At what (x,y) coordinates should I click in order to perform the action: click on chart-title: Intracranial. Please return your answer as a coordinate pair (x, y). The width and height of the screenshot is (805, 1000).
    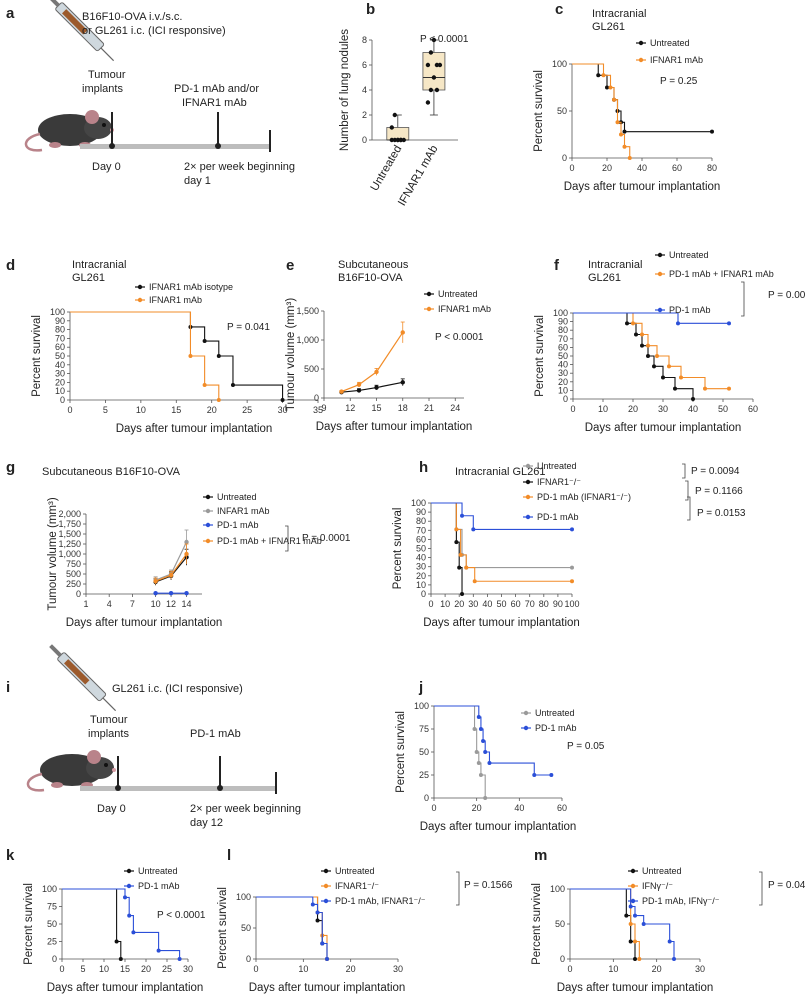
    Looking at the image, I should click on (615, 265).